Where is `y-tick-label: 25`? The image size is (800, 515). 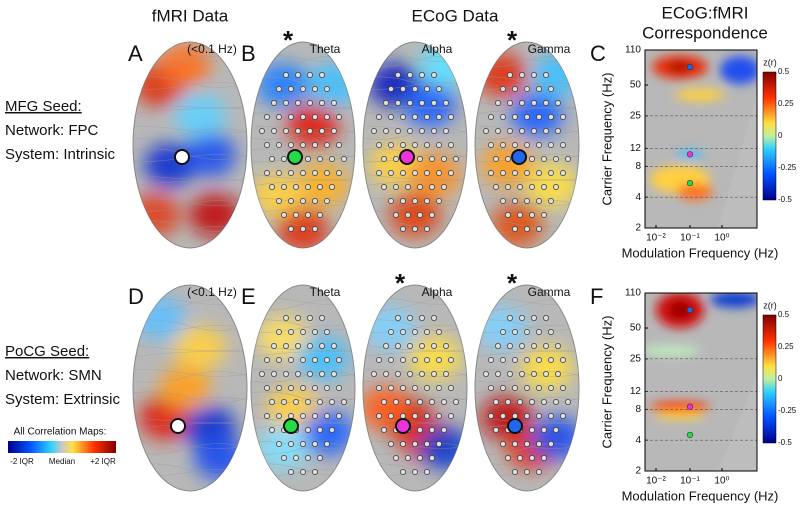 y-tick-label: 25 is located at coordinates (636, 358).